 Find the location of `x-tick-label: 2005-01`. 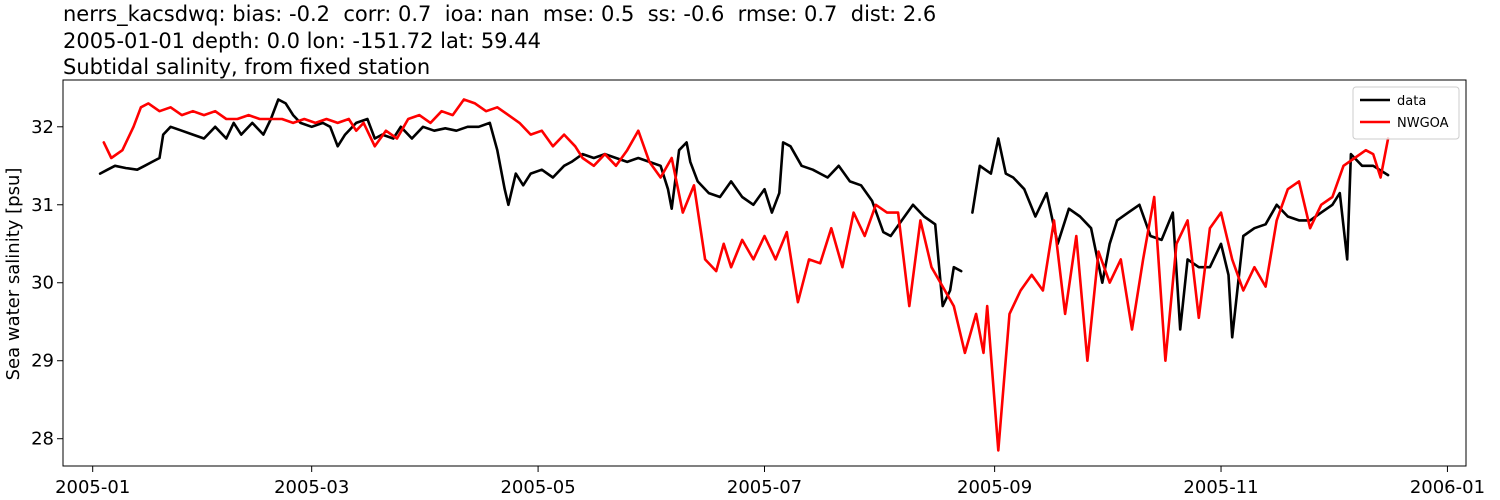

x-tick-label: 2005-01 is located at coordinates (92, 487).